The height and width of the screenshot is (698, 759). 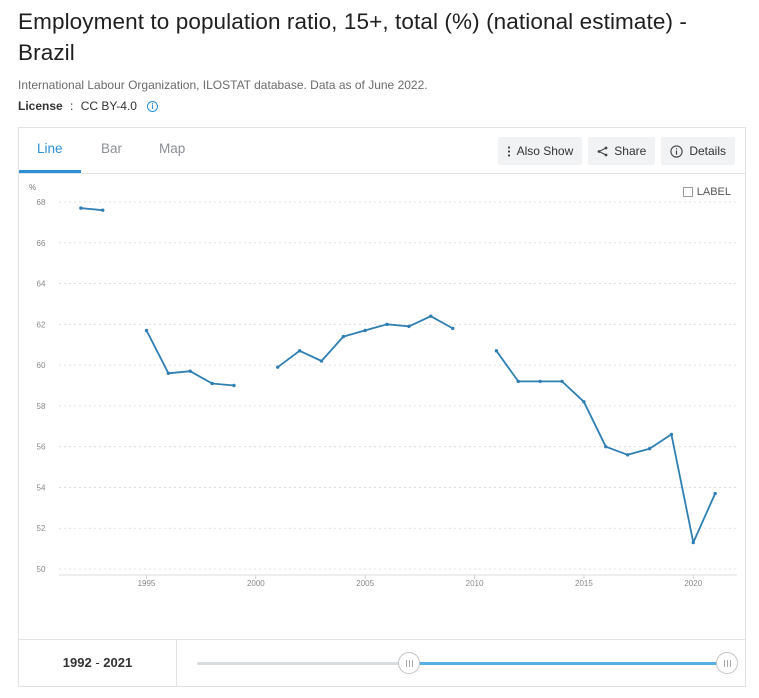 I want to click on also-show-button: Also Show, so click(x=540, y=151).